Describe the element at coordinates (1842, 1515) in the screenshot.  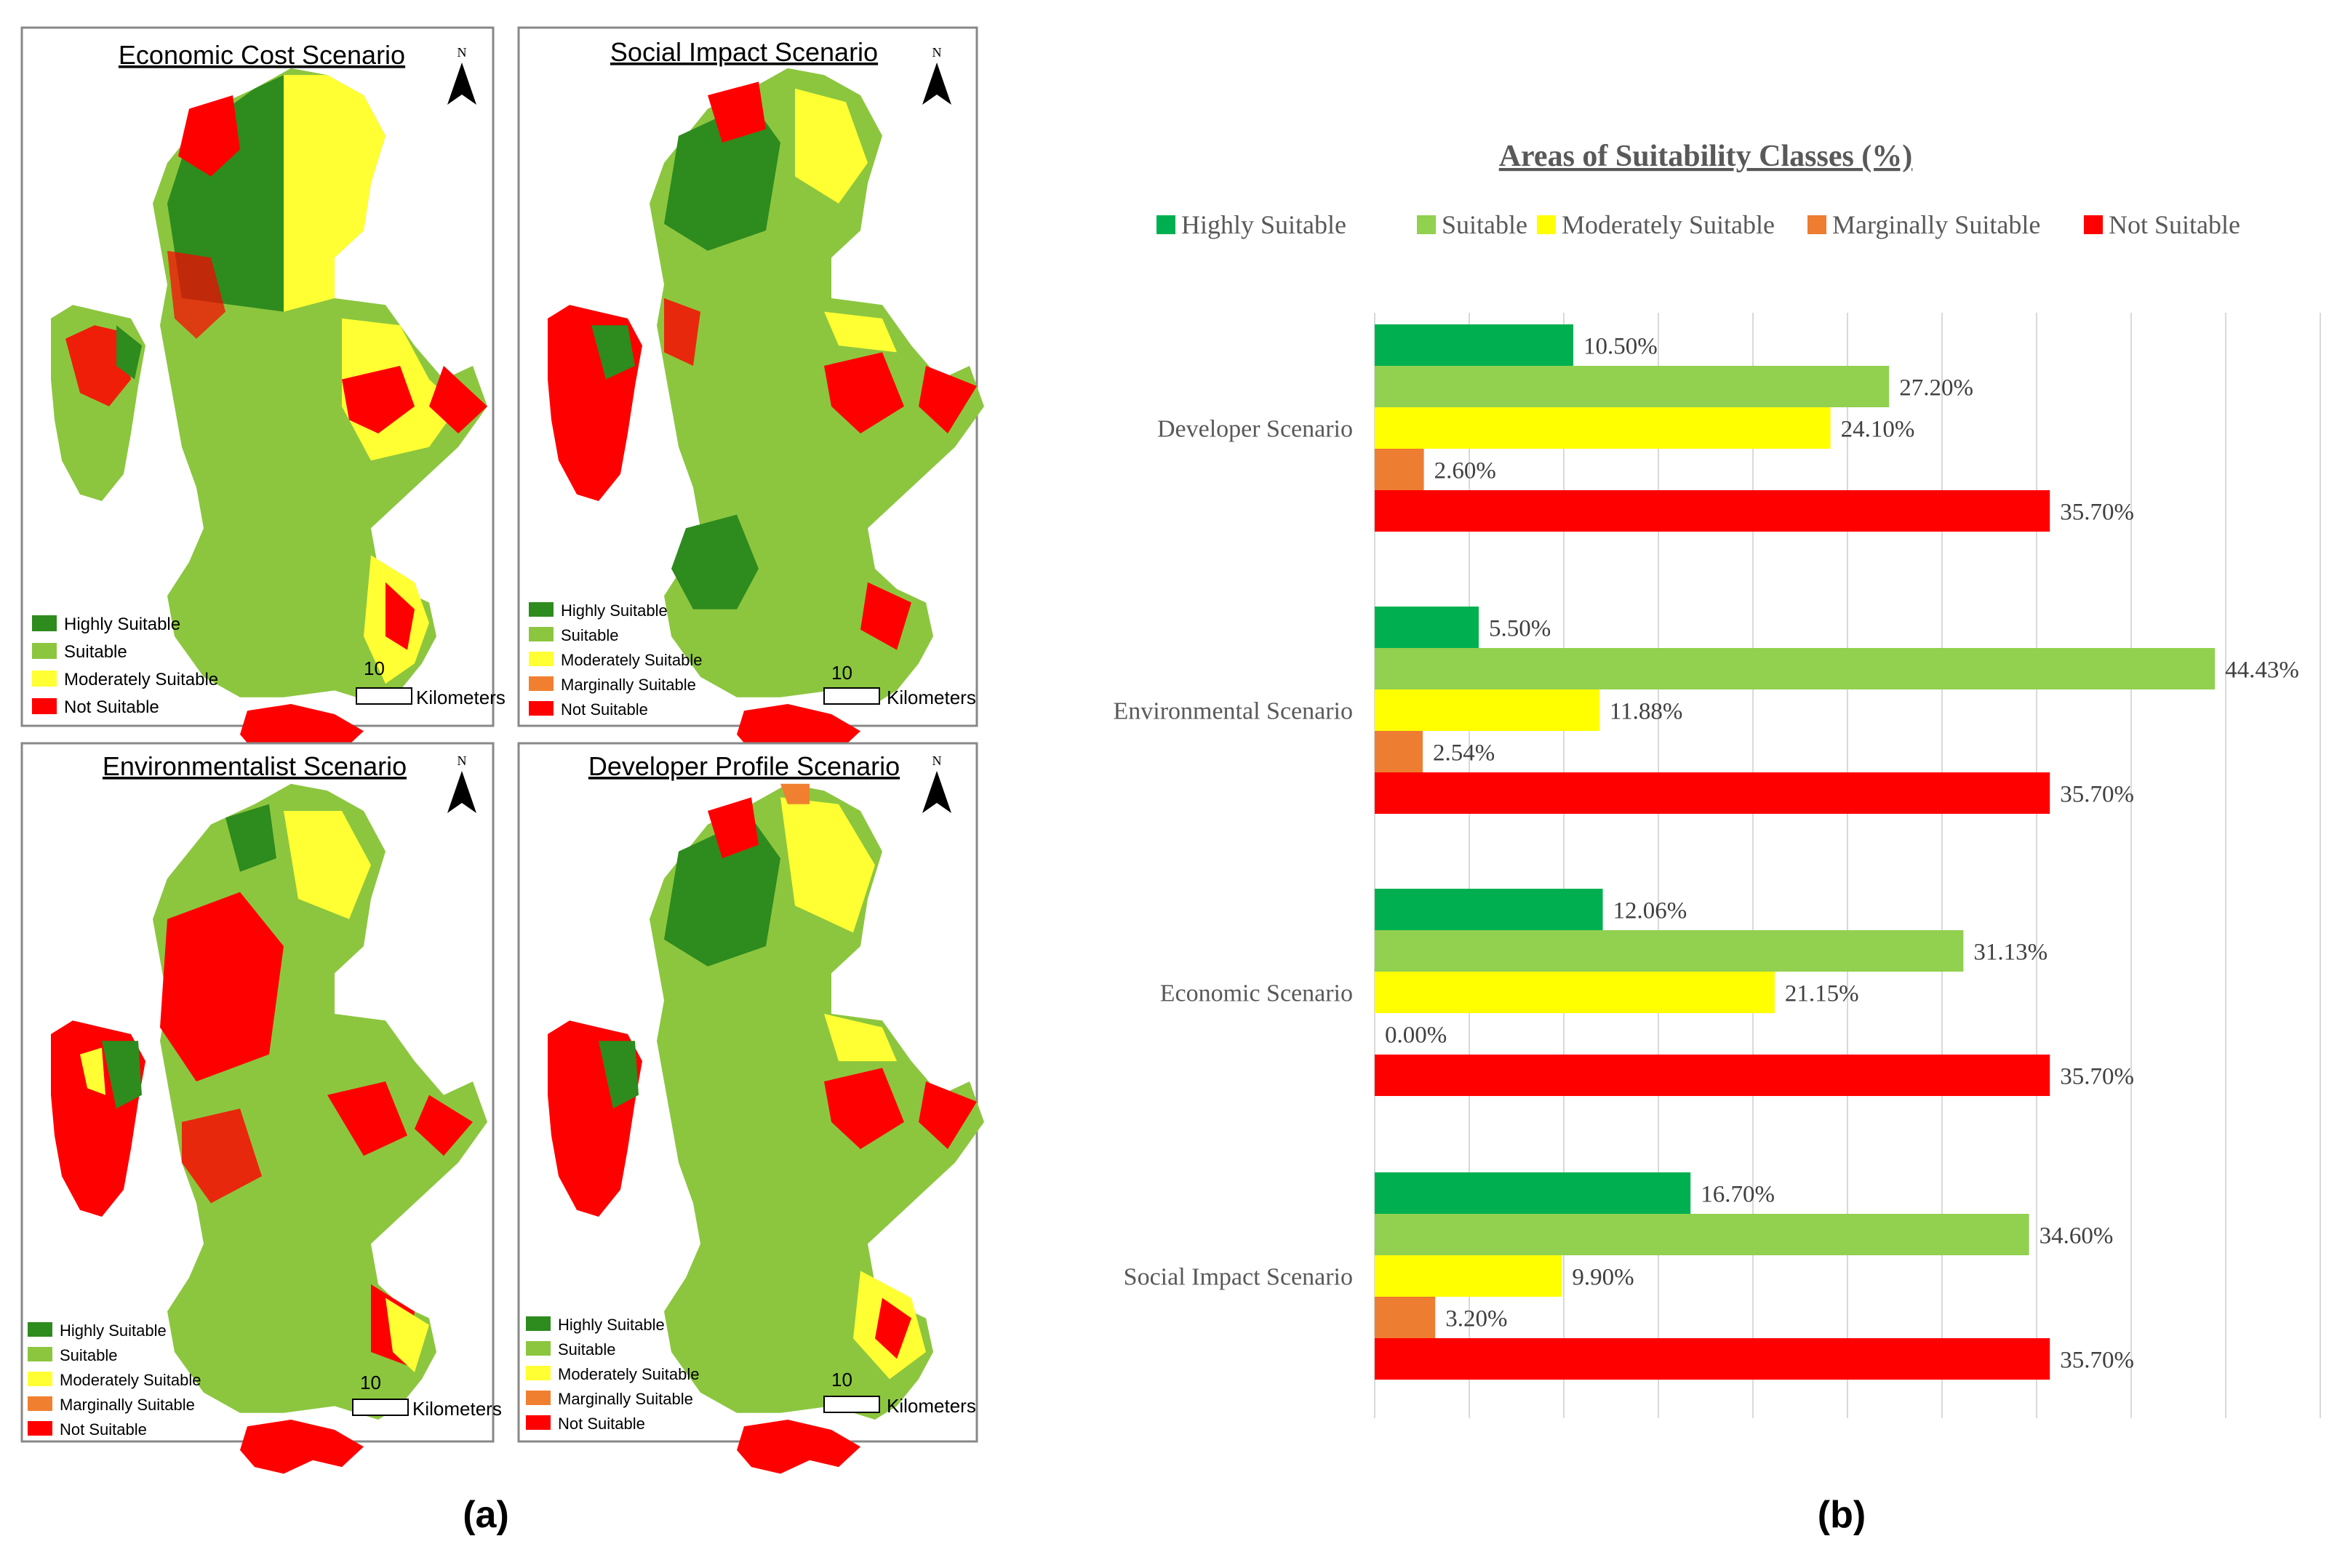
I see `panel-b-label: (b)` at that location.